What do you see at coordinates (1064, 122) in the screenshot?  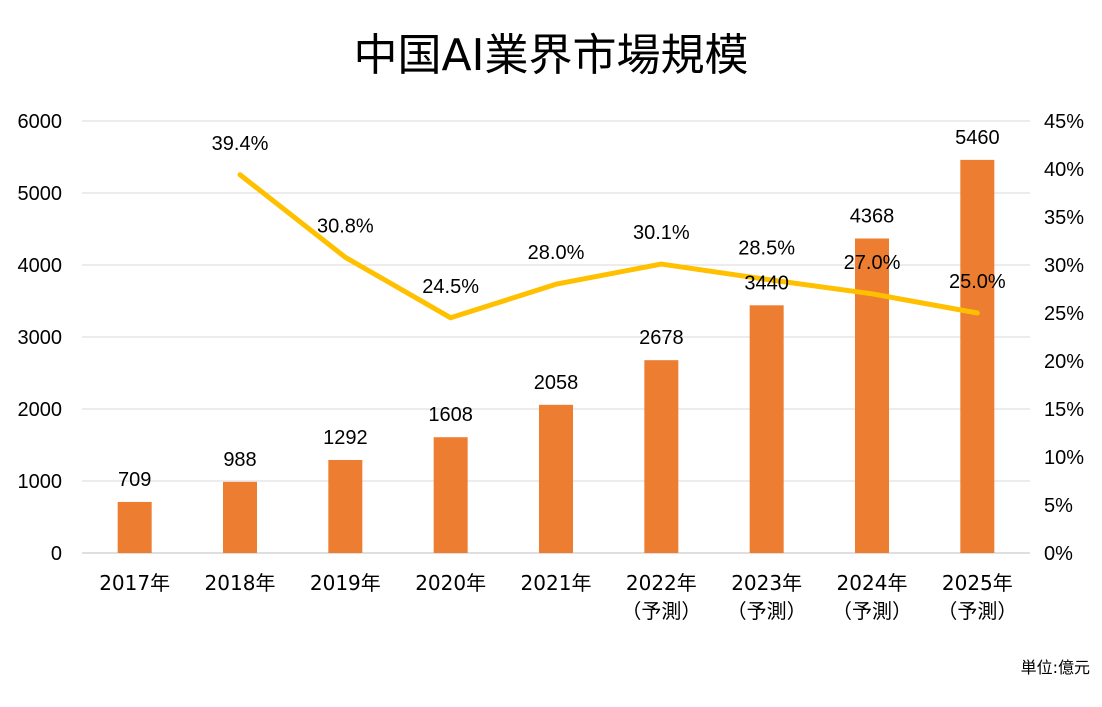 I see `y-right-tick-label: 45%` at bounding box center [1064, 122].